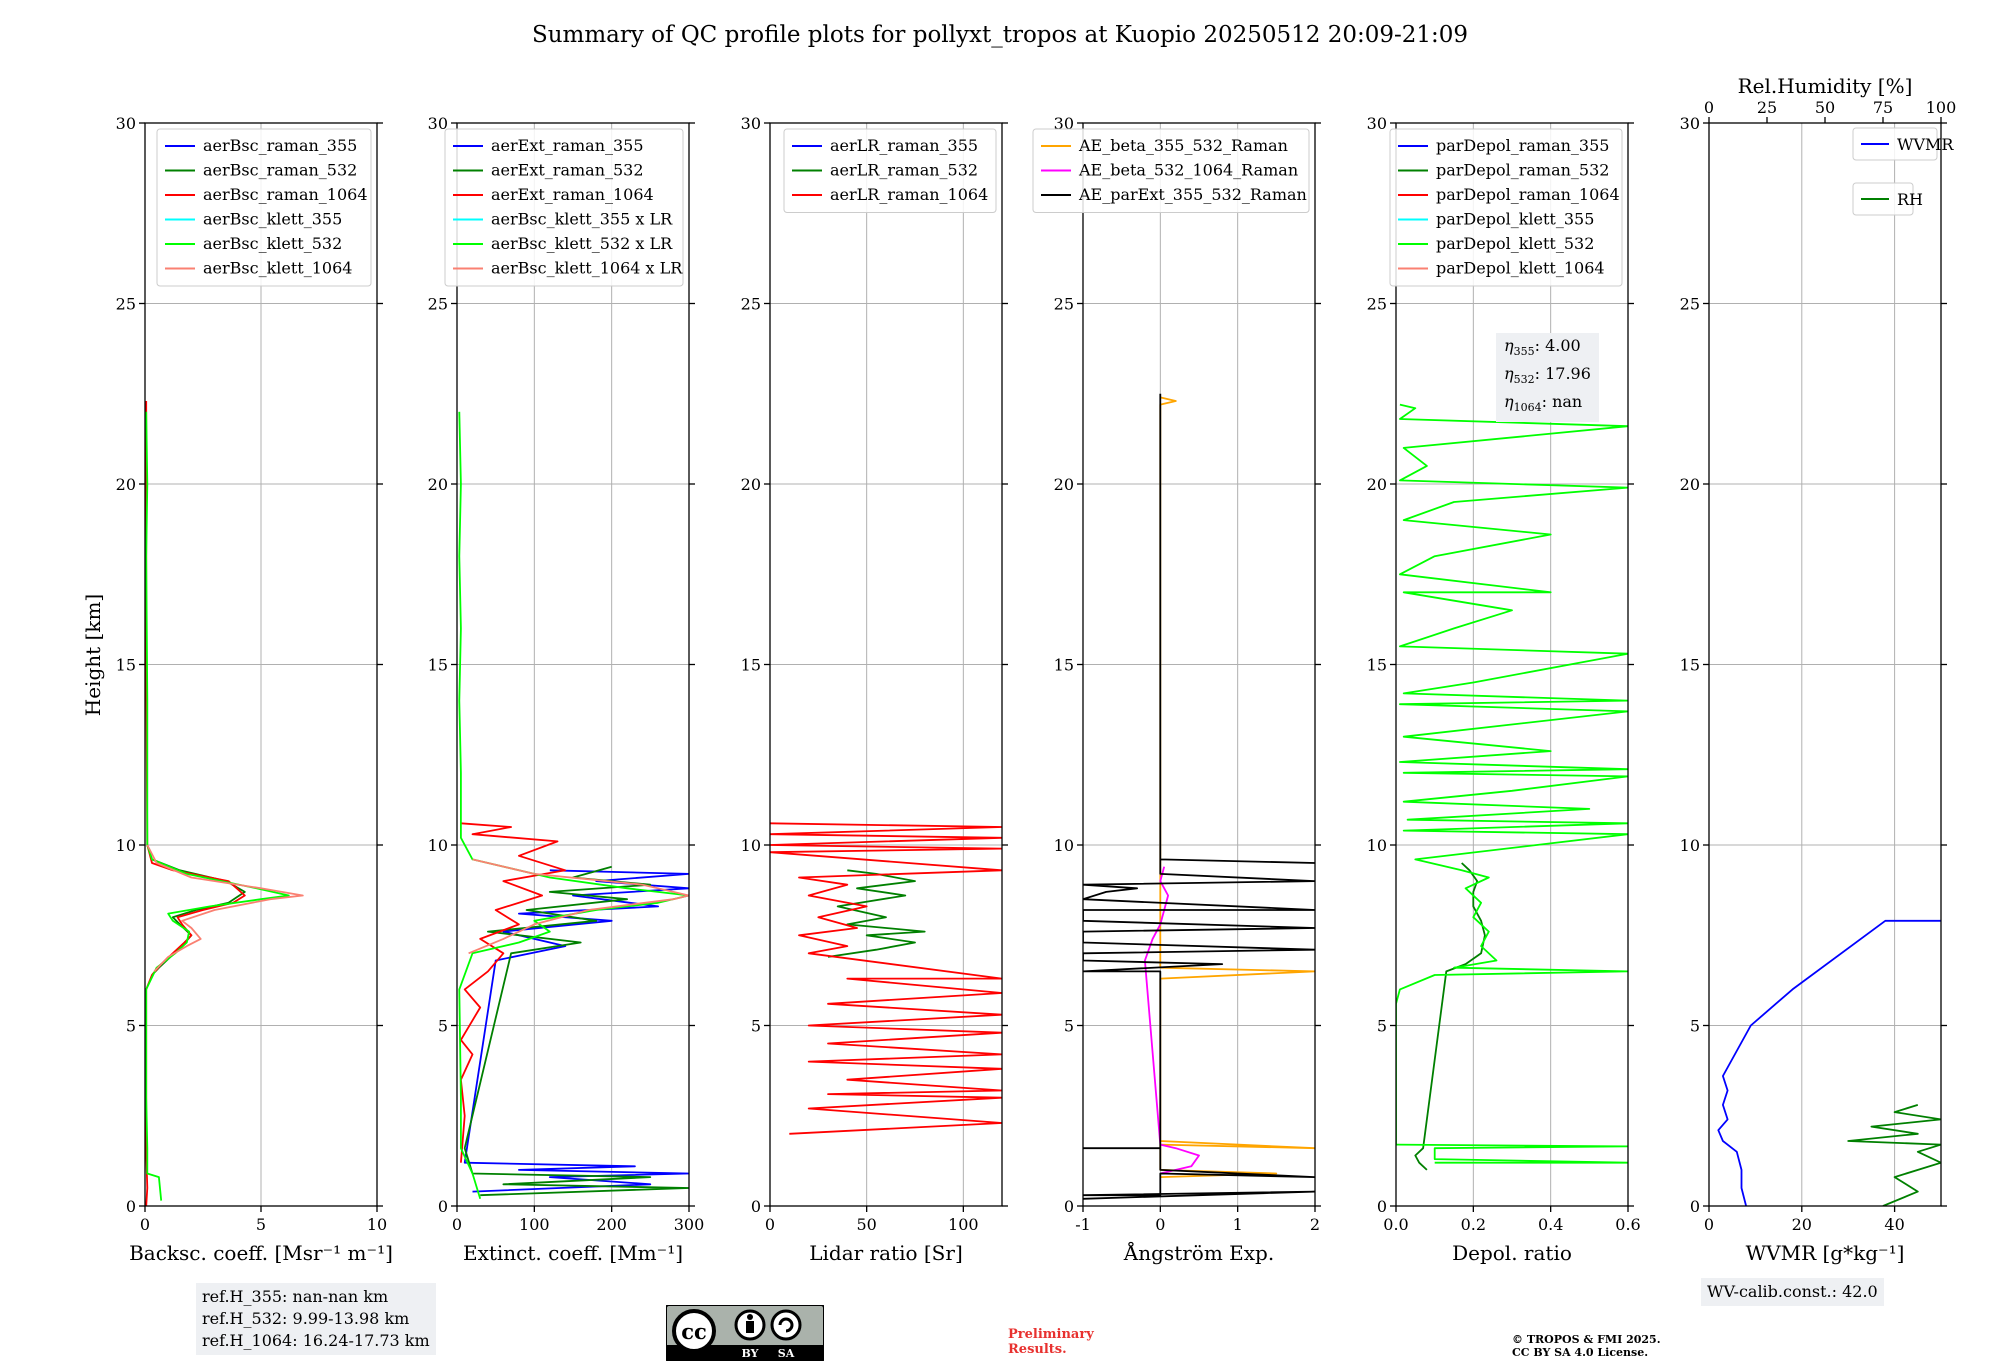 This screenshot has height=1361, width=2000. Describe the element at coordinates (578, 906) in the screenshot. I see `series-aerBsc_klett_1064 x LR` at that location.